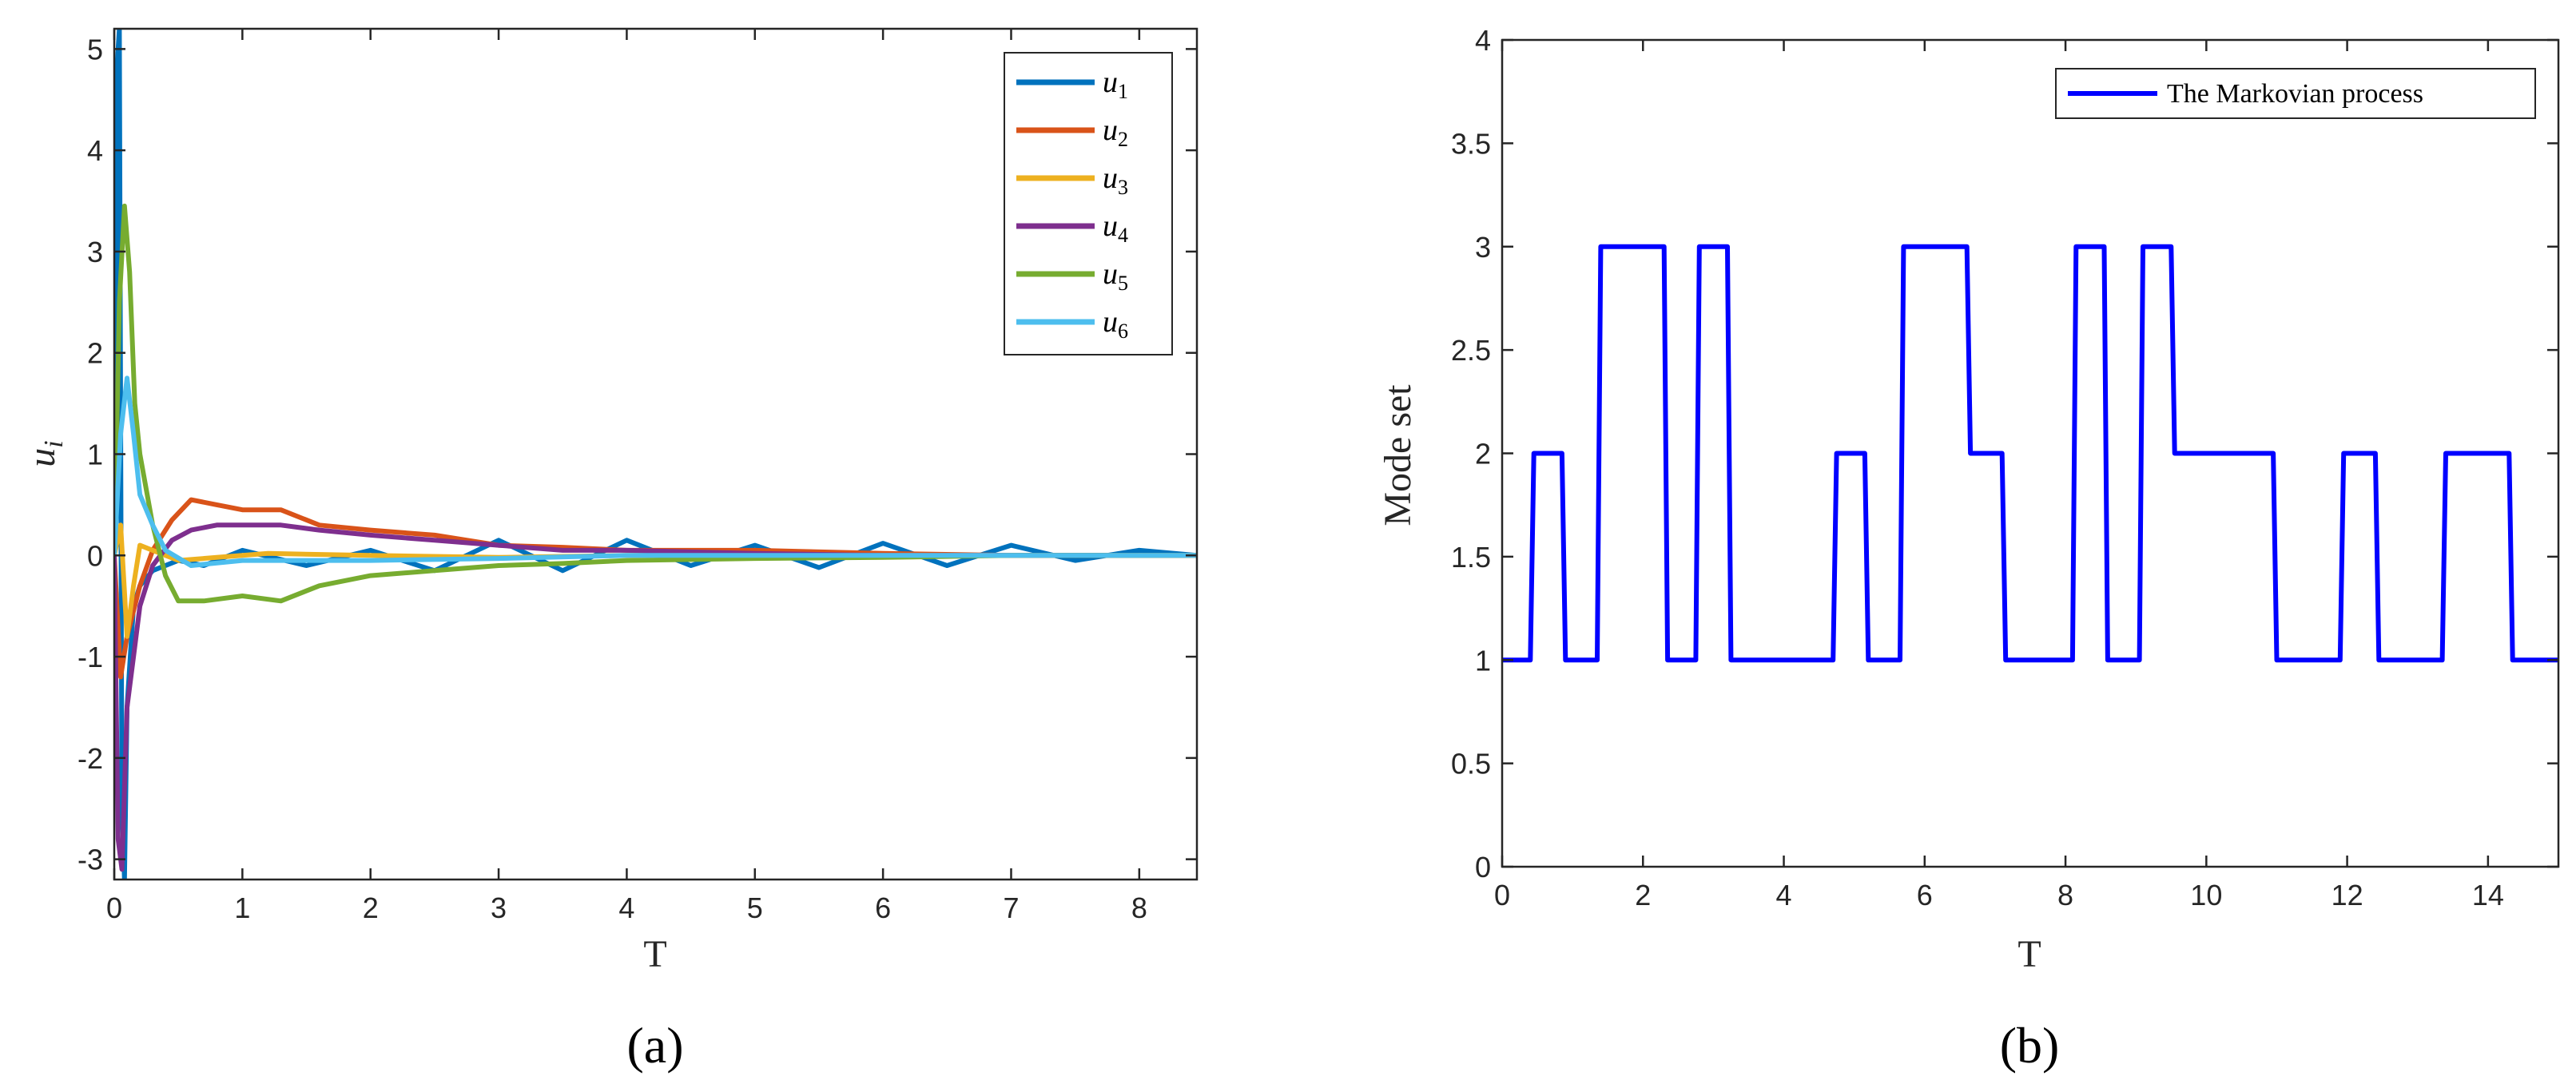  What do you see at coordinates (1471, 144) in the screenshot?
I see `y-tick-label: 3.5` at bounding box center [1471, 144].